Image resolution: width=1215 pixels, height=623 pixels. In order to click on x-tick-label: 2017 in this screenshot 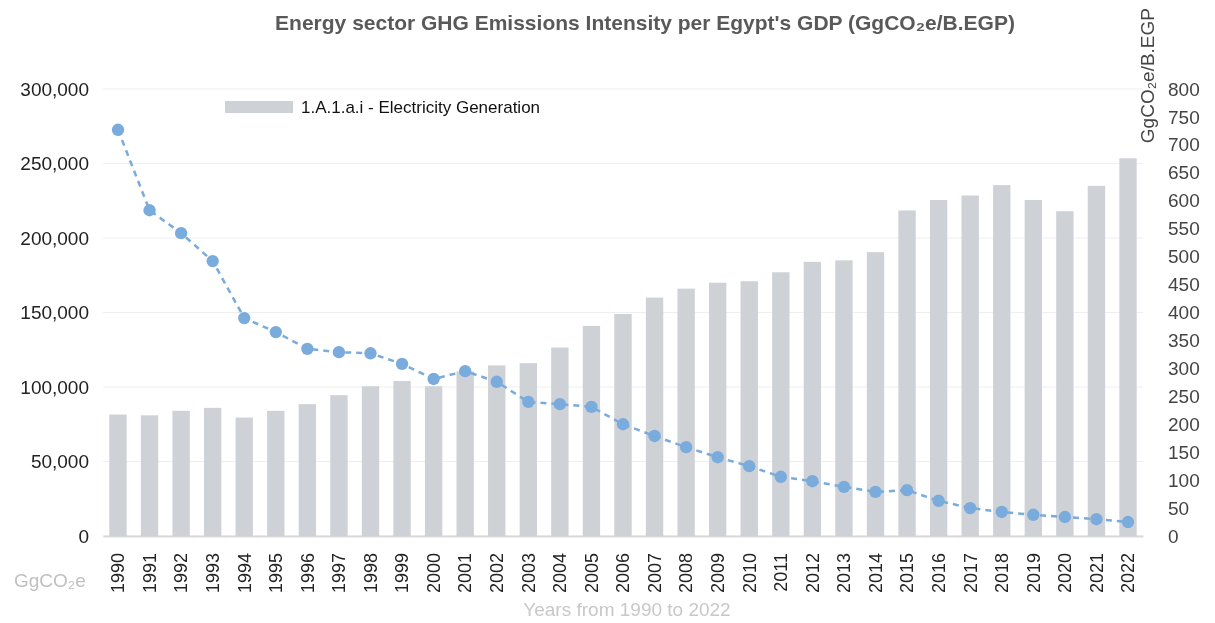, I will do `click(970, 573)`.